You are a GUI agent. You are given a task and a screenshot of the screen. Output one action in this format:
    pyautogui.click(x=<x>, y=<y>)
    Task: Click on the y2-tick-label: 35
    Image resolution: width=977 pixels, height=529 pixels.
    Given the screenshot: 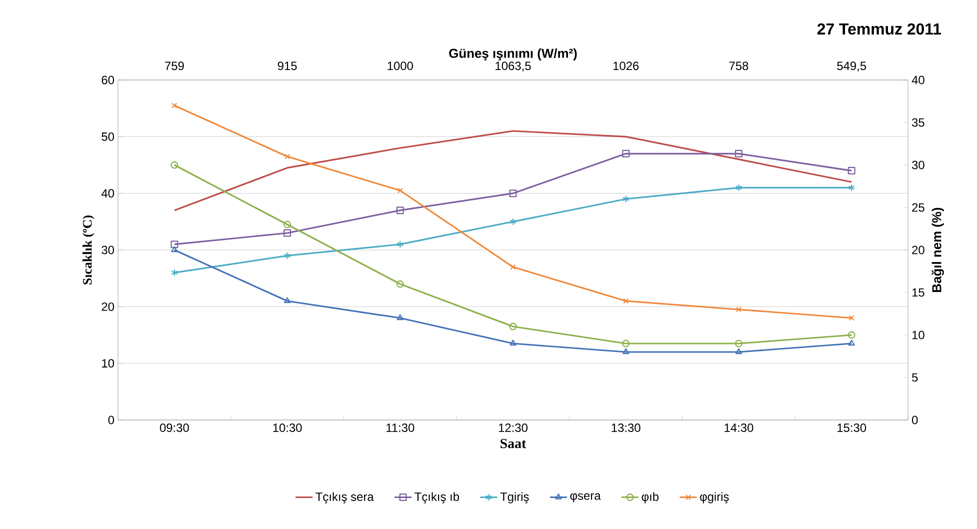 What is the action you would take?
    pyautogui.click(x=918, y=122)
    